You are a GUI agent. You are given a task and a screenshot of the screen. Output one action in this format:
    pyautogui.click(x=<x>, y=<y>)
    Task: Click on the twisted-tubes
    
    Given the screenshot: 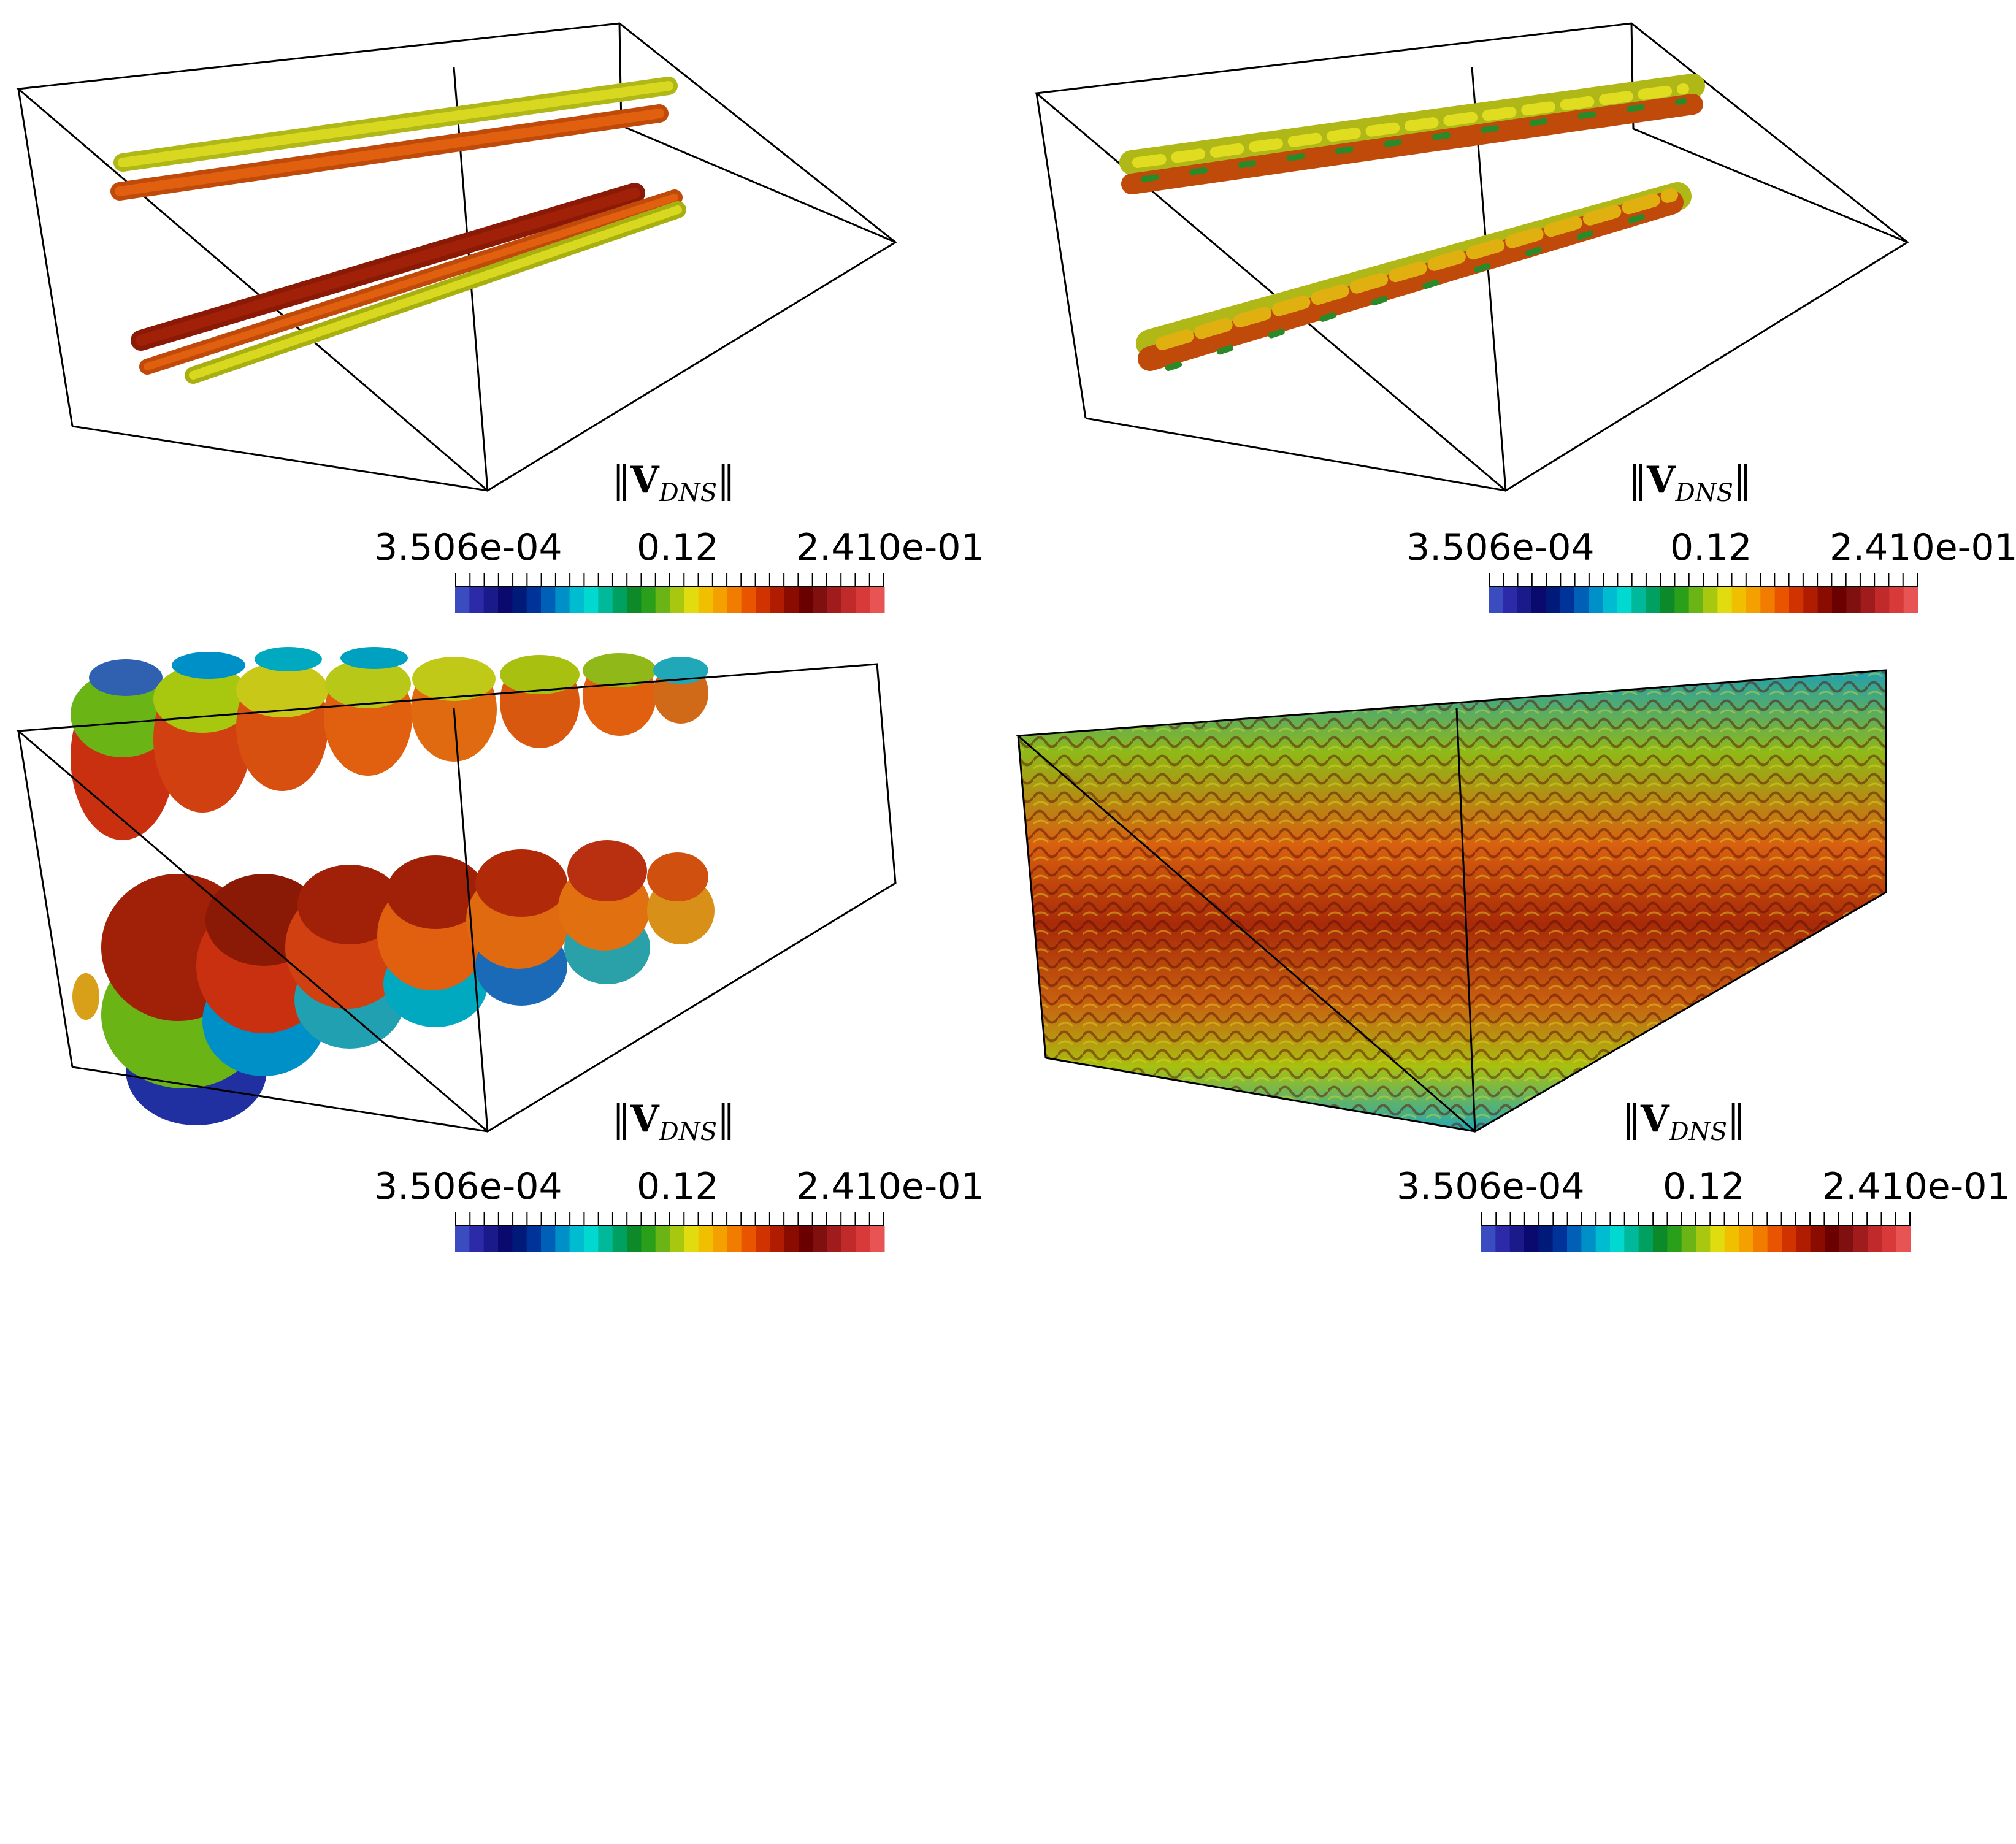 What is the action you would take?
    pyautogui.click(x=1412, y=222)
    